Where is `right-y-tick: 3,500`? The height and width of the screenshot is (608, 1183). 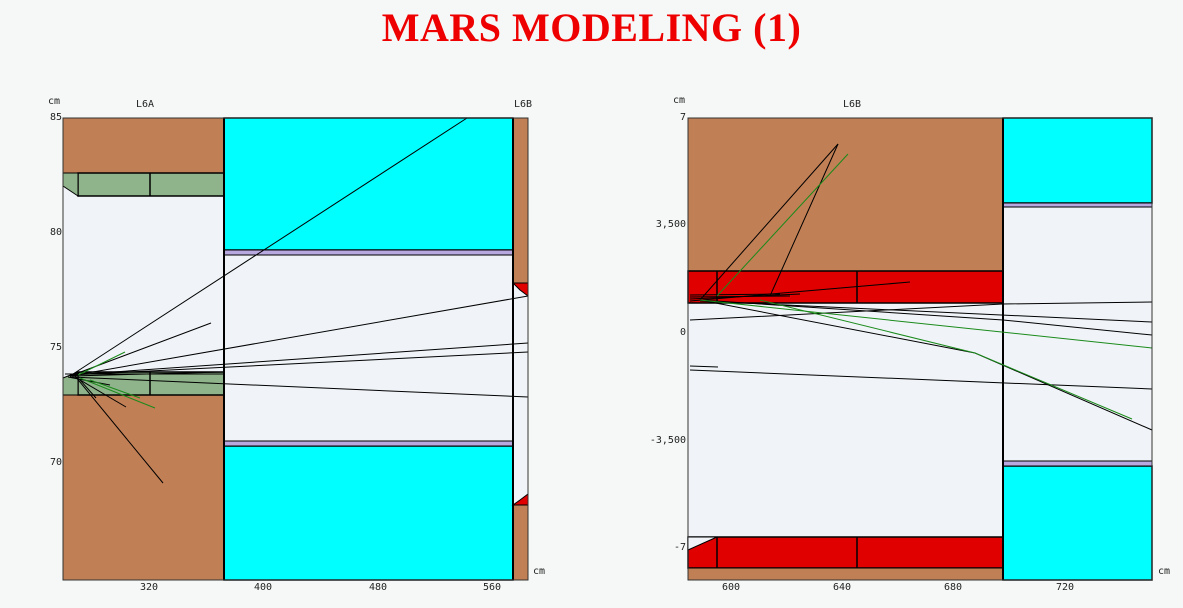 right-y-tick: 3,500 is located at coordinates (670, 224).